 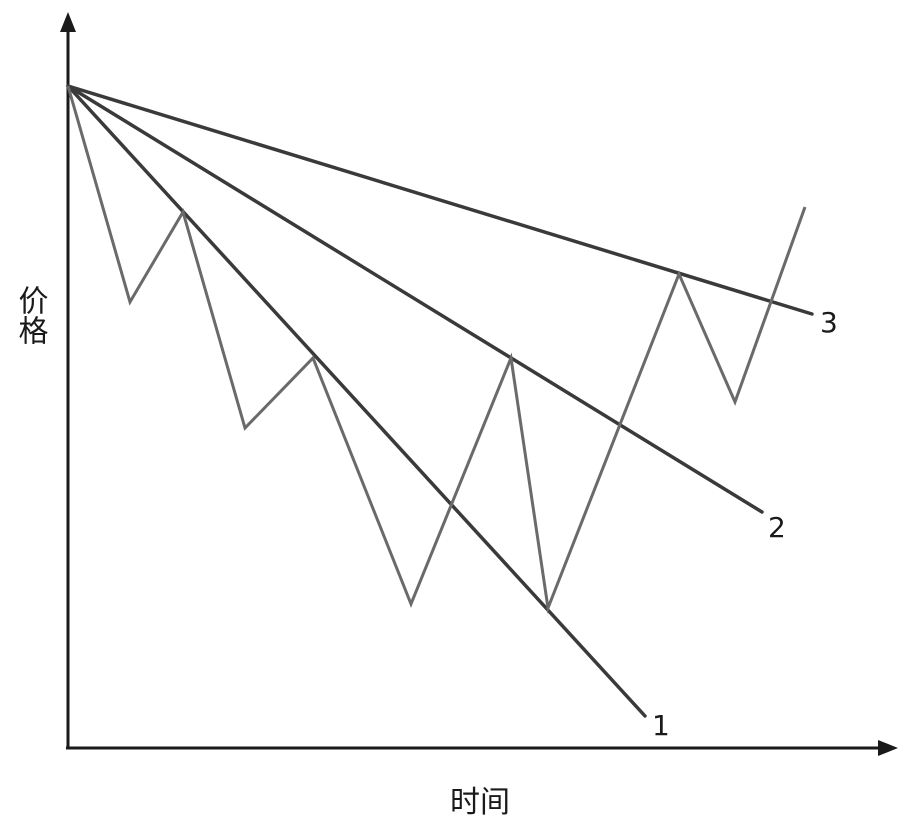 What do you see at coordinates (661, 725) in the screenshot?
I see `trend-line-1-label: 1` at bounding box center [661, 725].